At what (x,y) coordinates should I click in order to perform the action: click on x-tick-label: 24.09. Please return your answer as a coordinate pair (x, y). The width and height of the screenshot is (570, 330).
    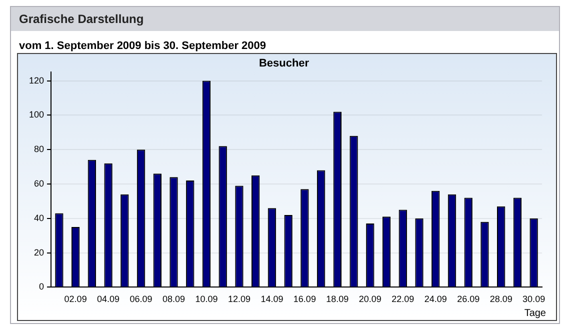
    Looking at the image, I should click on (435, 299).